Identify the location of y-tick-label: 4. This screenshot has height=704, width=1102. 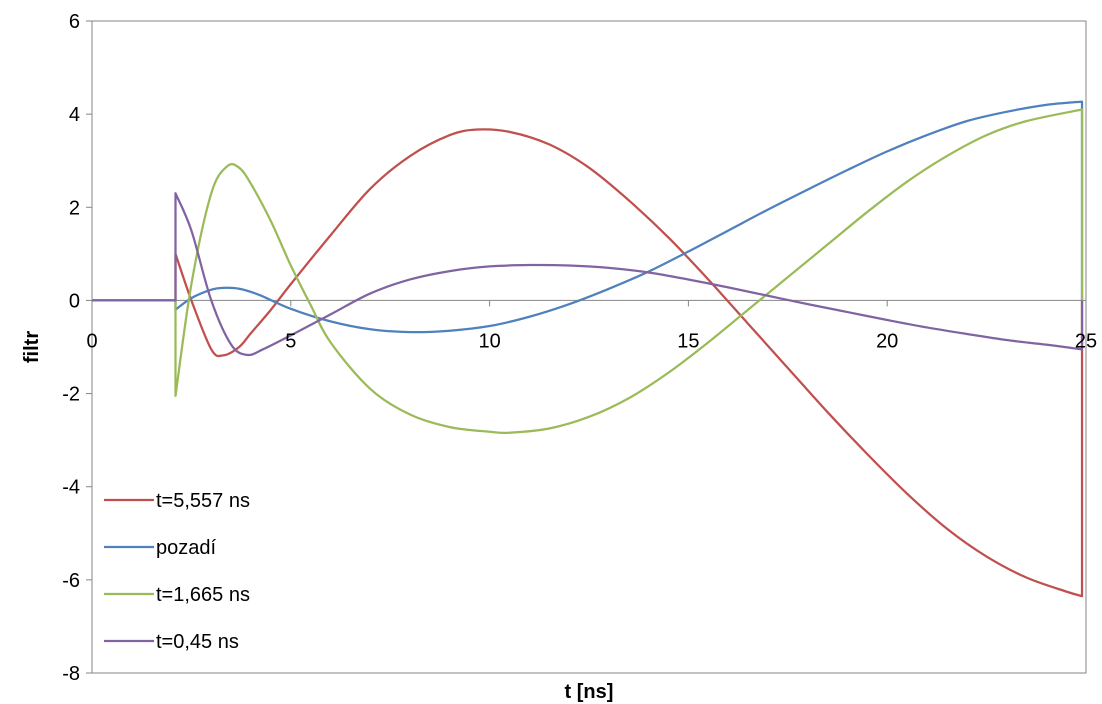
(74, 115).